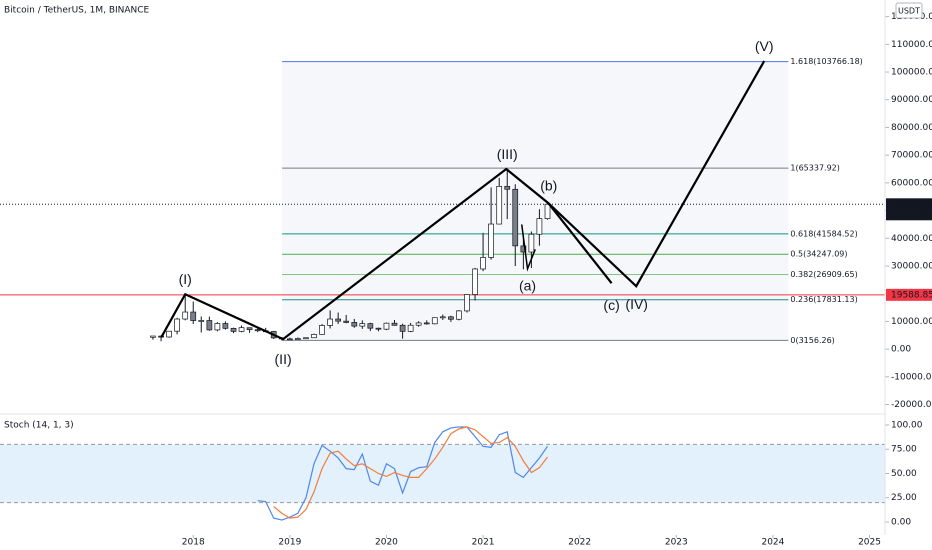  What do you see at coordinates (507, 154) in the screenshot?
I see `wave-label: (III)` at bounding box center [507, 154].